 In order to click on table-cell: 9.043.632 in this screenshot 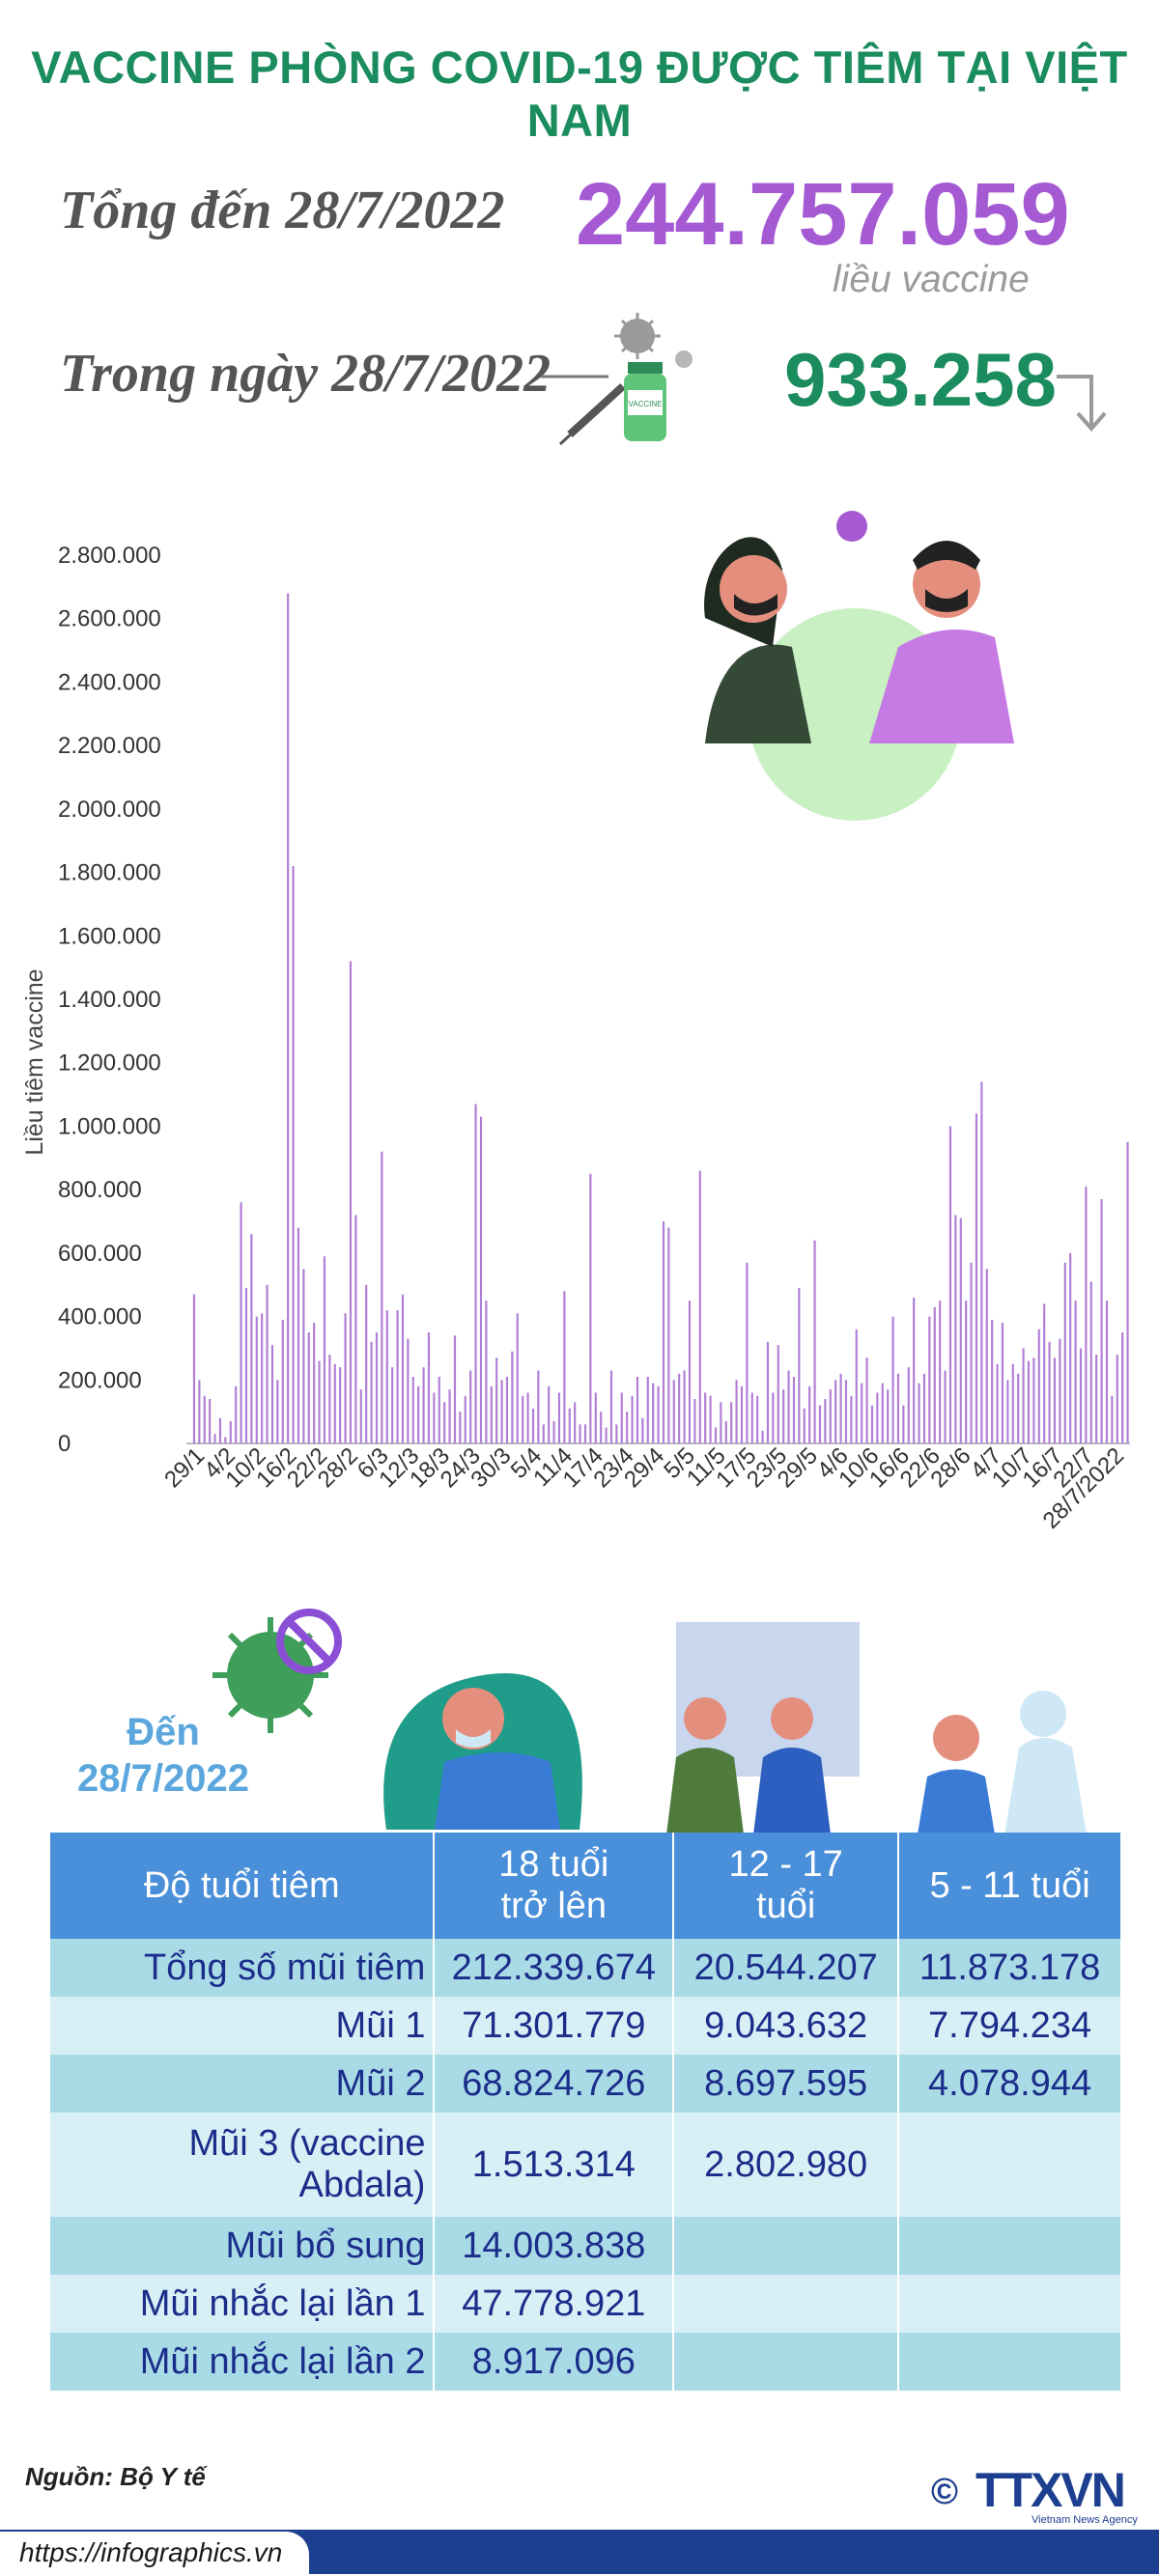, I will do `click(786, 2026)`.